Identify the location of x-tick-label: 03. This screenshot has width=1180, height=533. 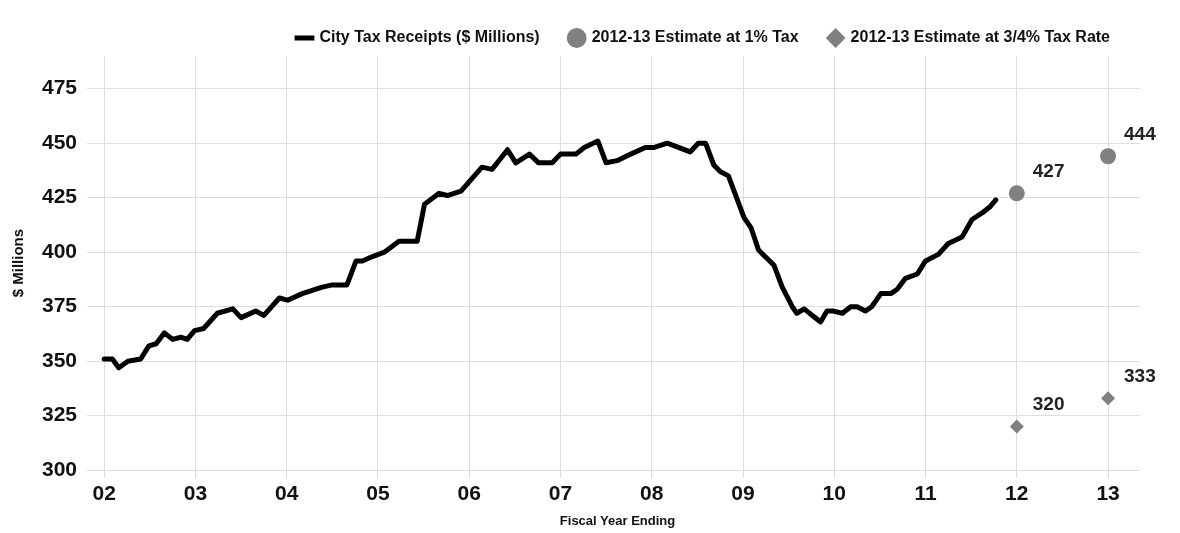
(195, 492).